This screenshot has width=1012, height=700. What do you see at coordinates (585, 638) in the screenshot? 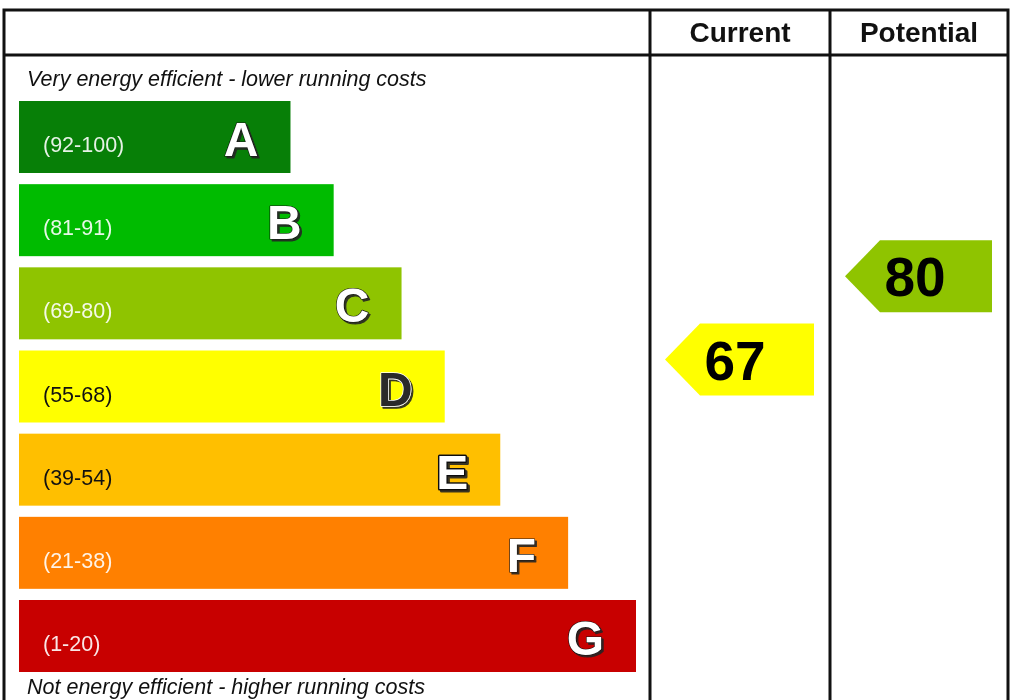
I see `y-tick-label: G` at bounding box center [585, 638].